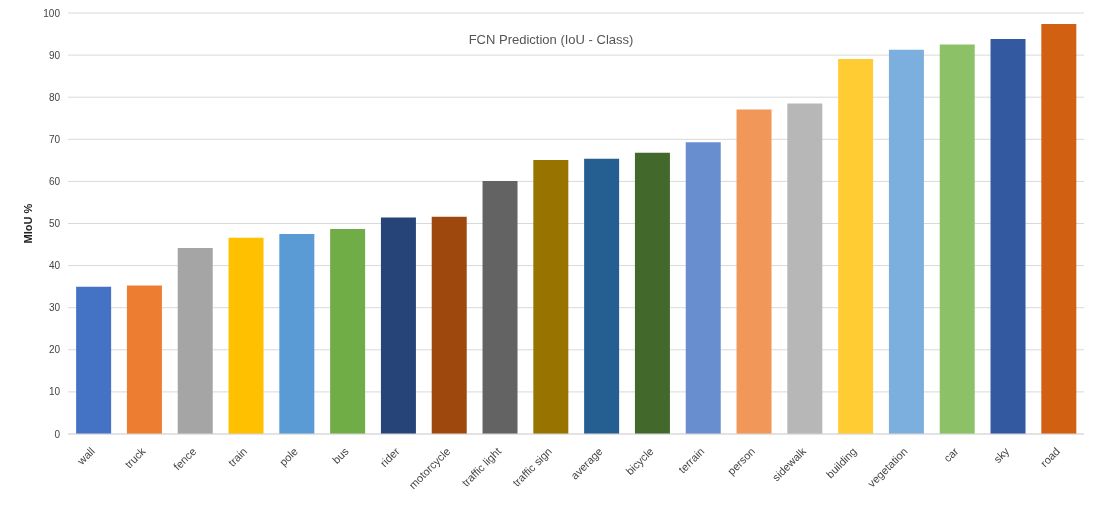 This screenshot has width=1102, height=512. I want to click on y-tick-label: 40, so click(54, 266).